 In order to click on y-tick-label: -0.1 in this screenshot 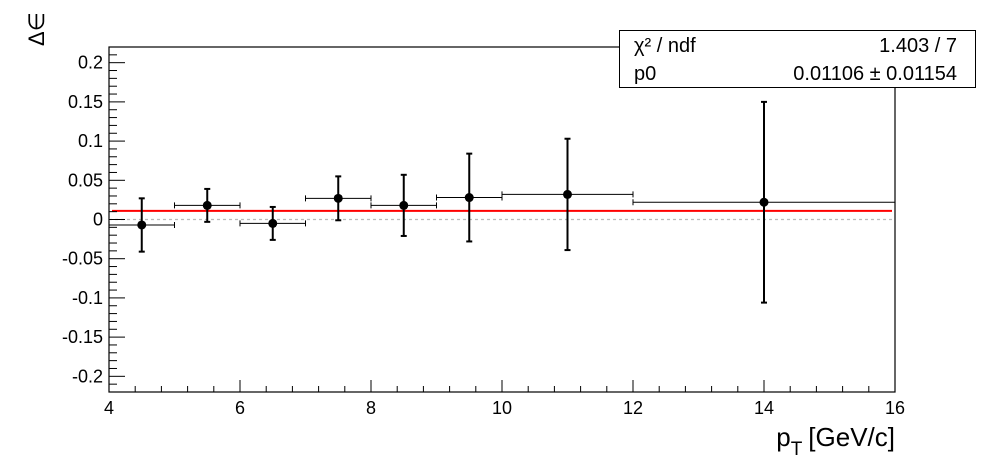, I will do `click(87, 298)`.